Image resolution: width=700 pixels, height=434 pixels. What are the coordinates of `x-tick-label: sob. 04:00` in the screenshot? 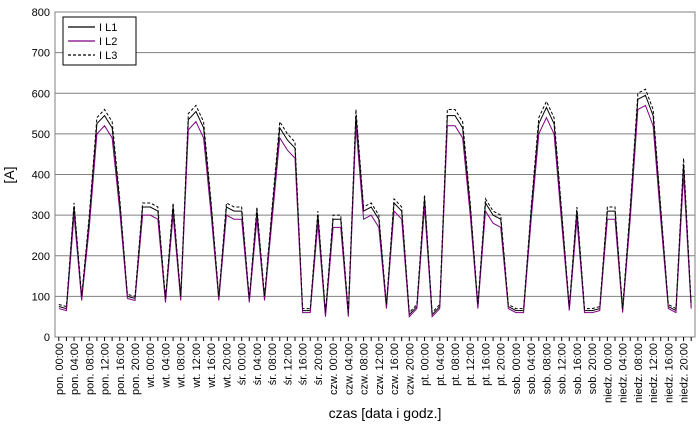 It's located at (532, 368).